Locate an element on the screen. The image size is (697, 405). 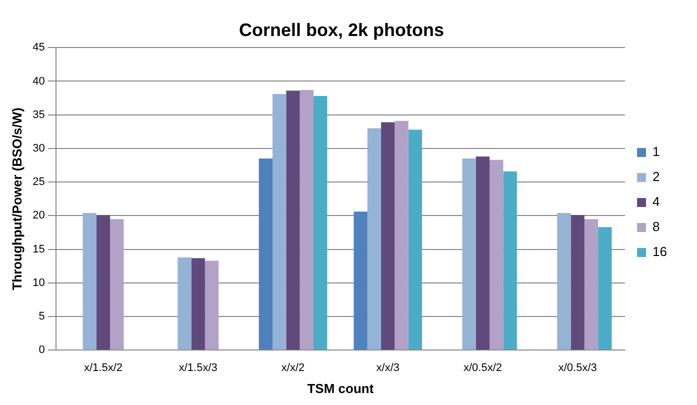
x-tick-label: x/x/2 is located at coordinates (293, 368).